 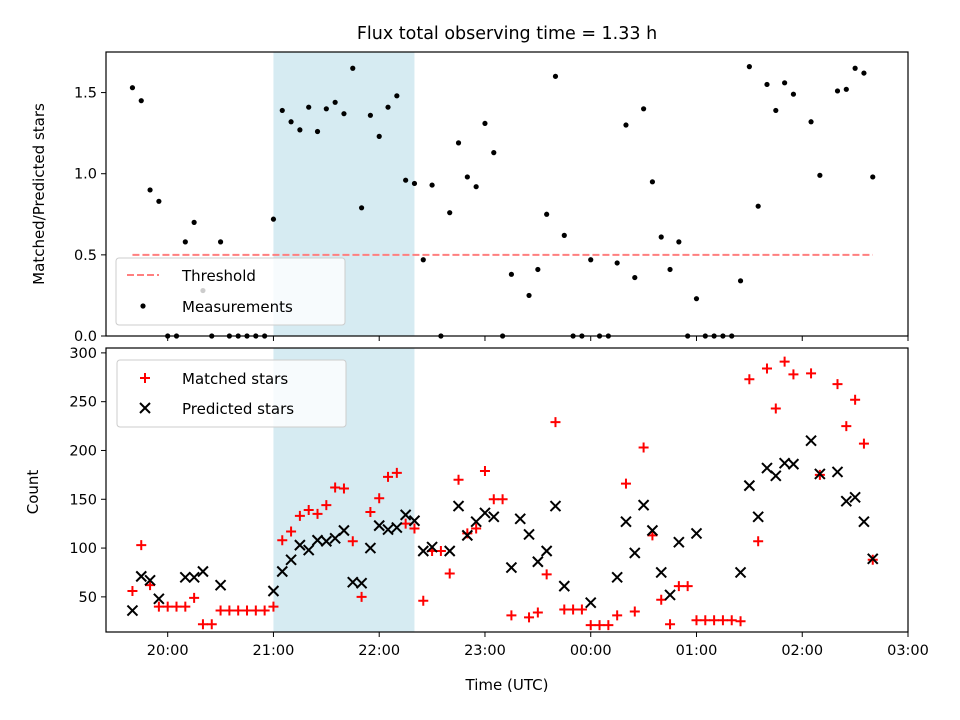 I want to click on legend-predicted-label: Predicted stars, so click(x=238, y=409).